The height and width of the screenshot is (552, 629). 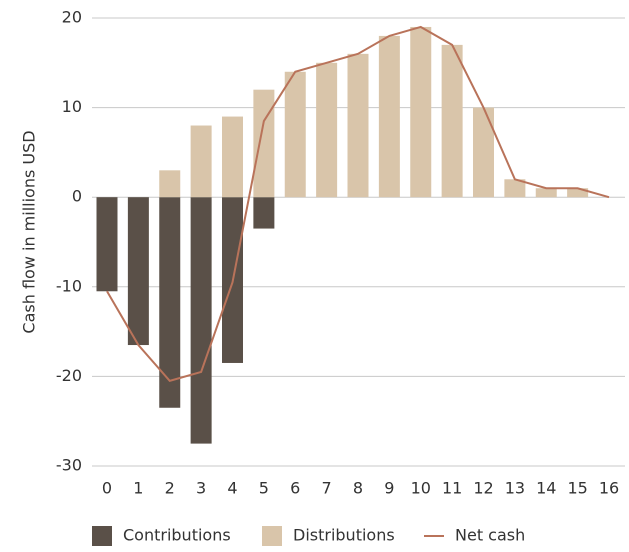 I want to click on x-tick-label: 9, so click(x=389, y=488).